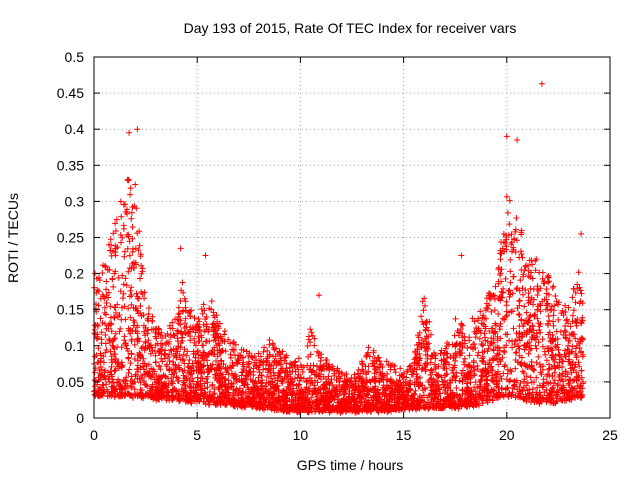 Image resolution: width=640 pixels, height=480 pixels. What do you see at coordinates (80, 418) in the screenshot?
I see `y-tick-label: 0` at bounding box center [80, 418].